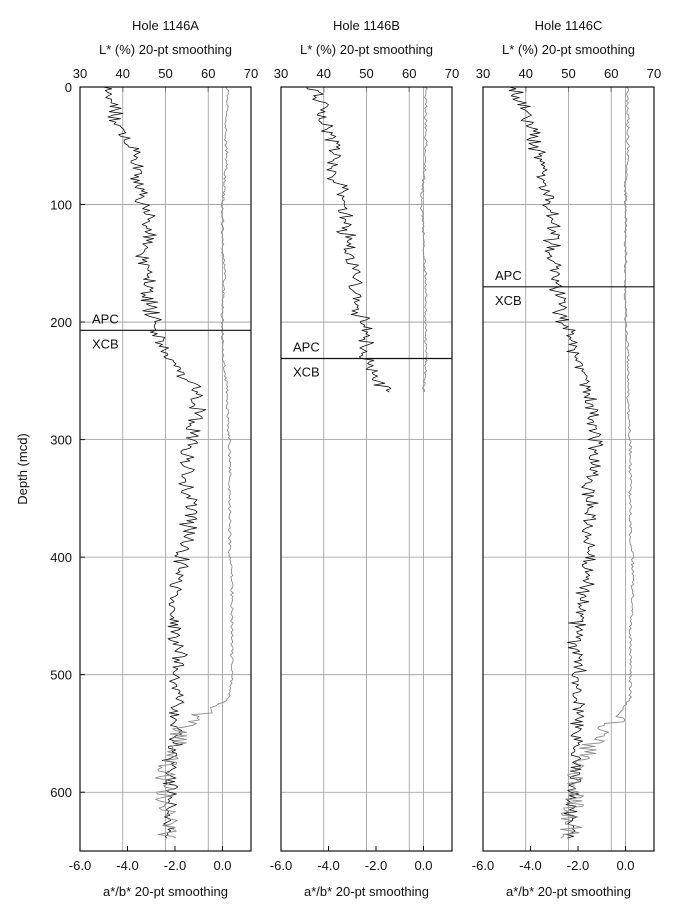 This screenshot has width=692, height=923. I want to click on panel-1-top-tick-label: 50, so click(366, 73).